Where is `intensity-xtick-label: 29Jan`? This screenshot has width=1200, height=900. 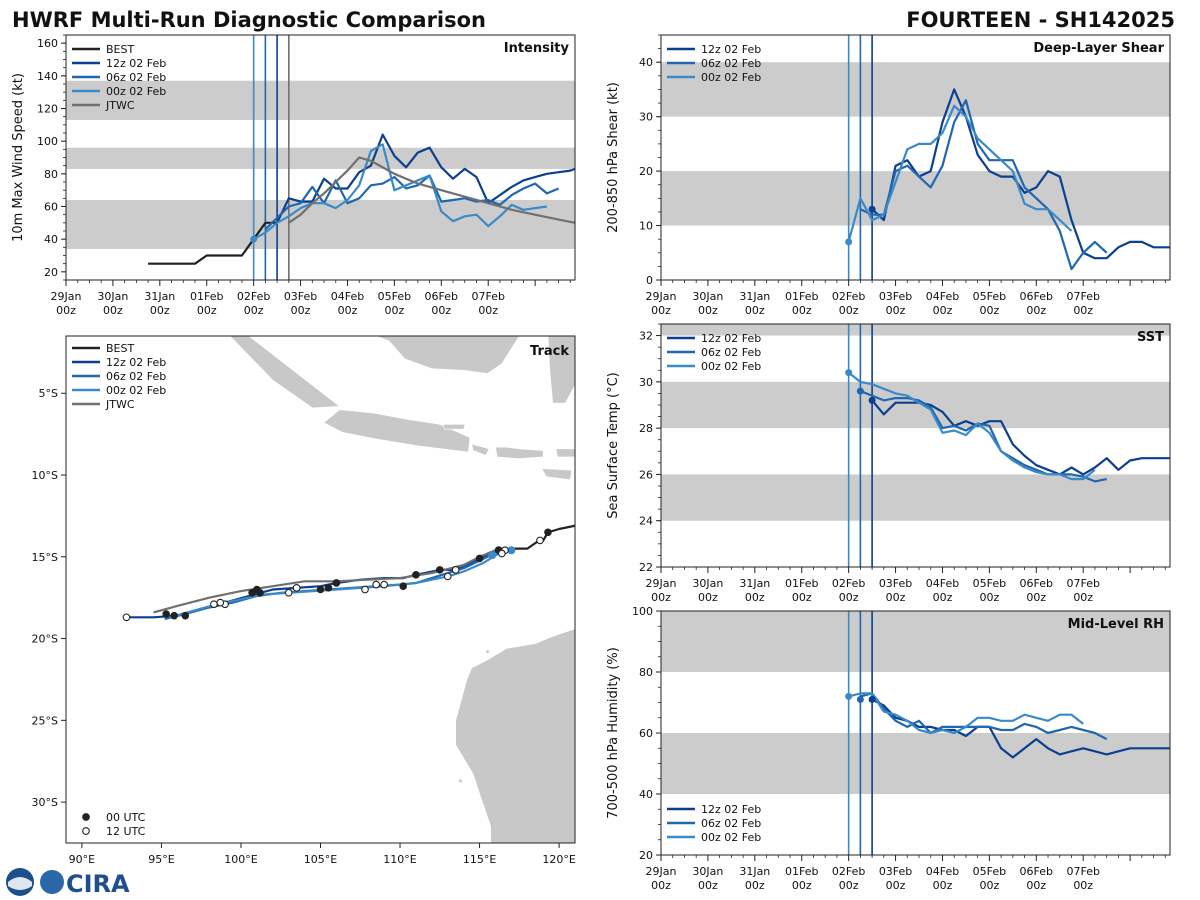 intensity-xtick-label: 29Jan is located at coordinates (66, 296).